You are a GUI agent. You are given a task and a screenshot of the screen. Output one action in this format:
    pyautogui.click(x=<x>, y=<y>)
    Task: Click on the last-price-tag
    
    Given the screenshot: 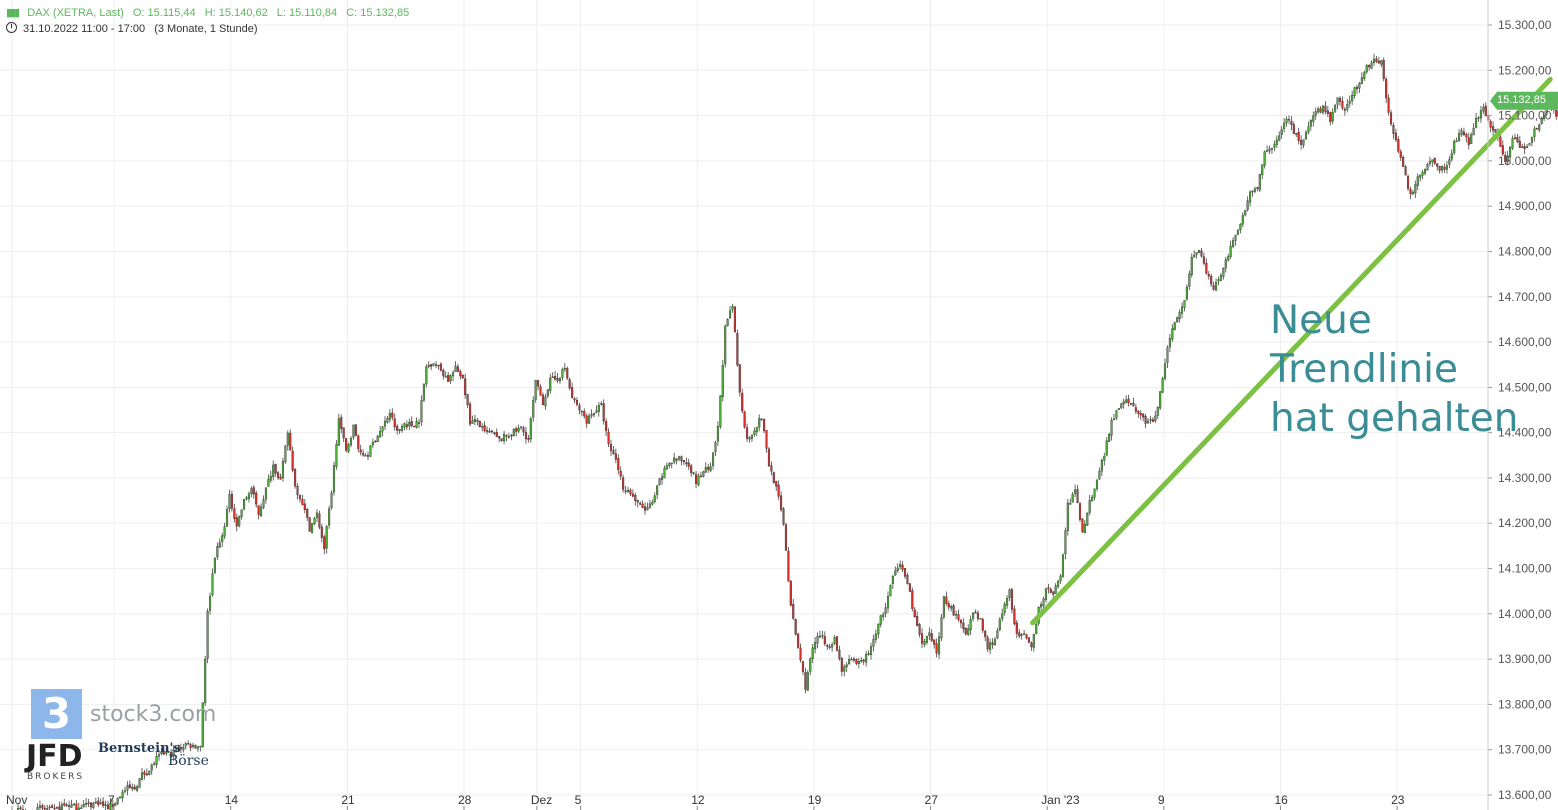 What is the action you would take?
    pyautogui.click(x=1524, y=100)
    